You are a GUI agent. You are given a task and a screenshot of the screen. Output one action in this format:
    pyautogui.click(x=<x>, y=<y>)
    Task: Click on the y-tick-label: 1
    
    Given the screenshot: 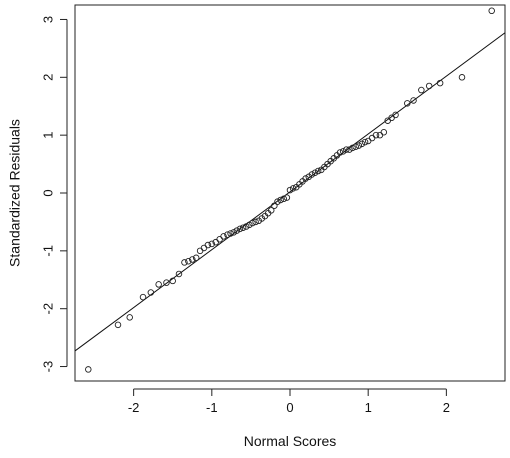 What is the action you would take?
    pyautogui.click(x=47, y=135)
    